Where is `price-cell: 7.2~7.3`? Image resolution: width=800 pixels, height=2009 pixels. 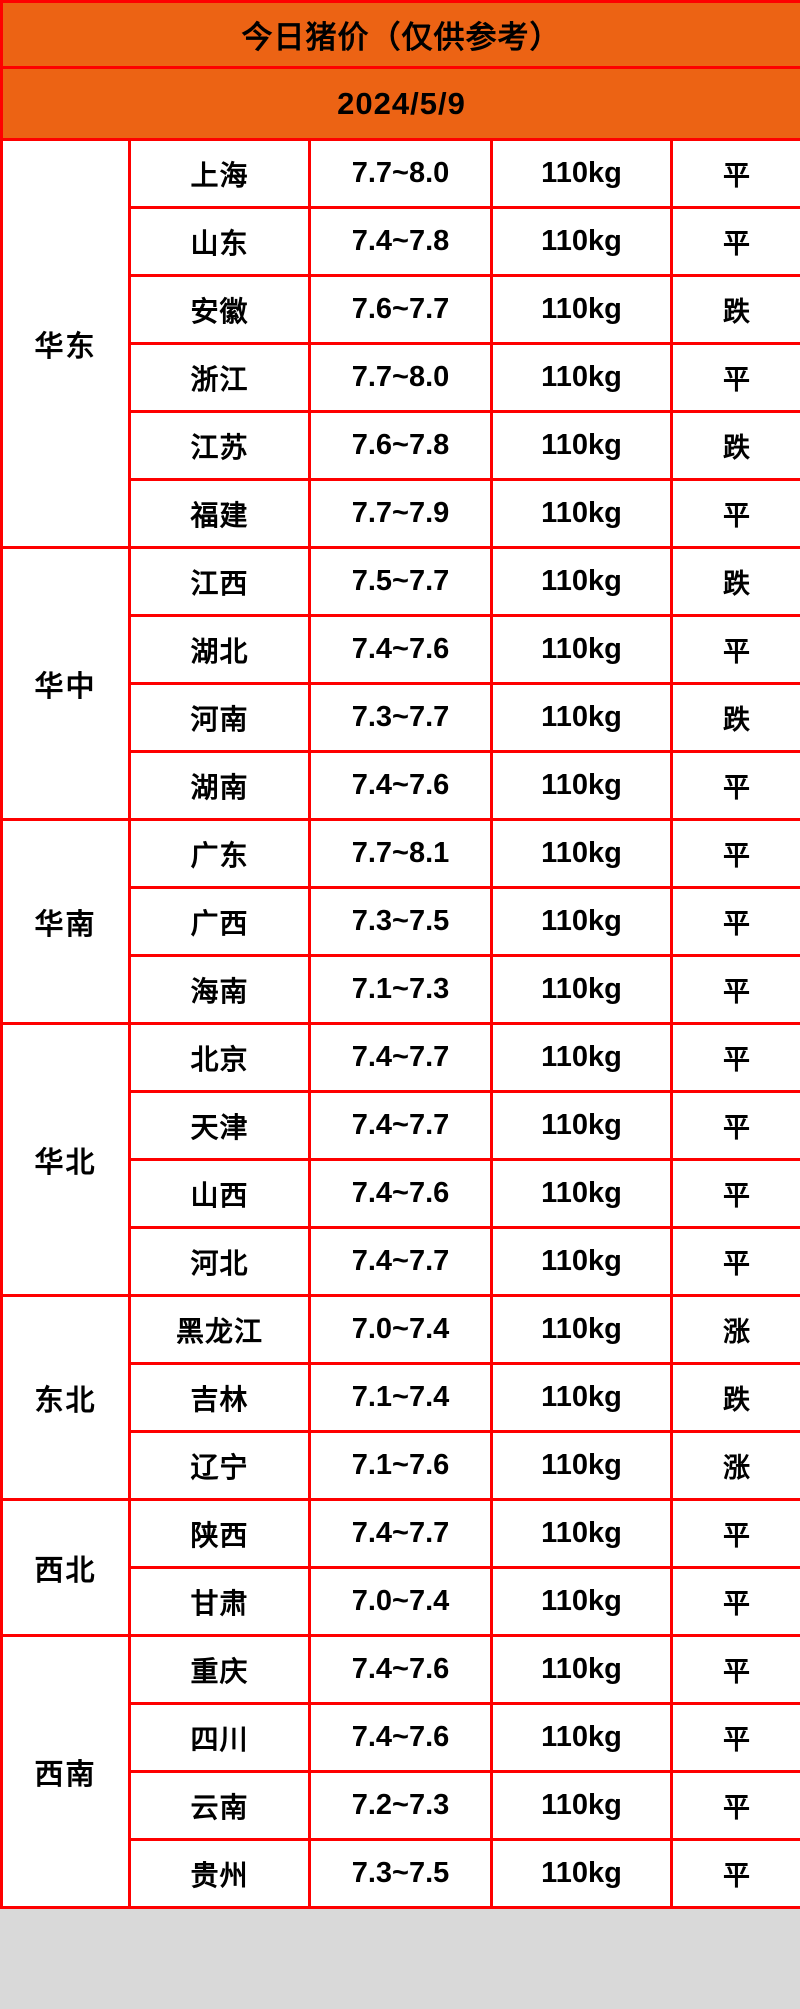
price-cell: 7.2~7.3 is located at coordinates (400, 1805).